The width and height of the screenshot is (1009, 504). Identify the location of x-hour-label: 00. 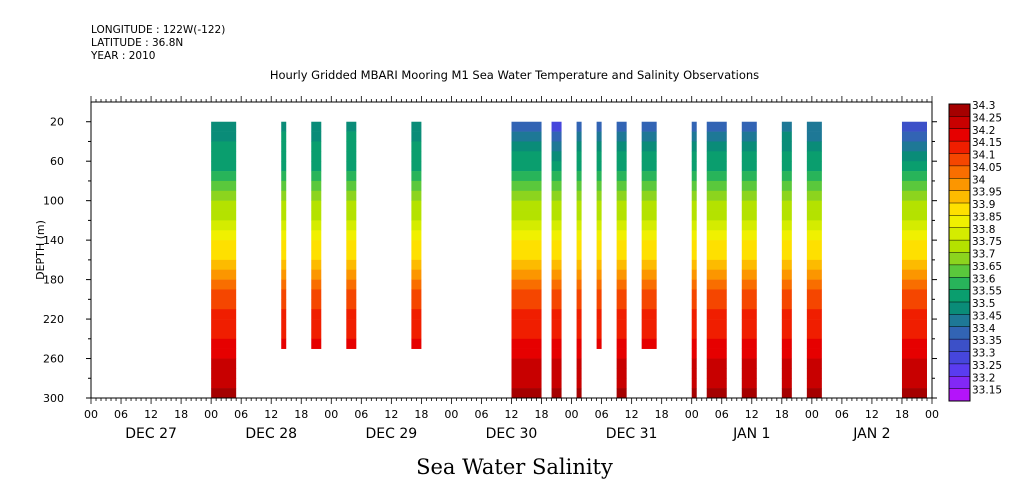
(91, 414).